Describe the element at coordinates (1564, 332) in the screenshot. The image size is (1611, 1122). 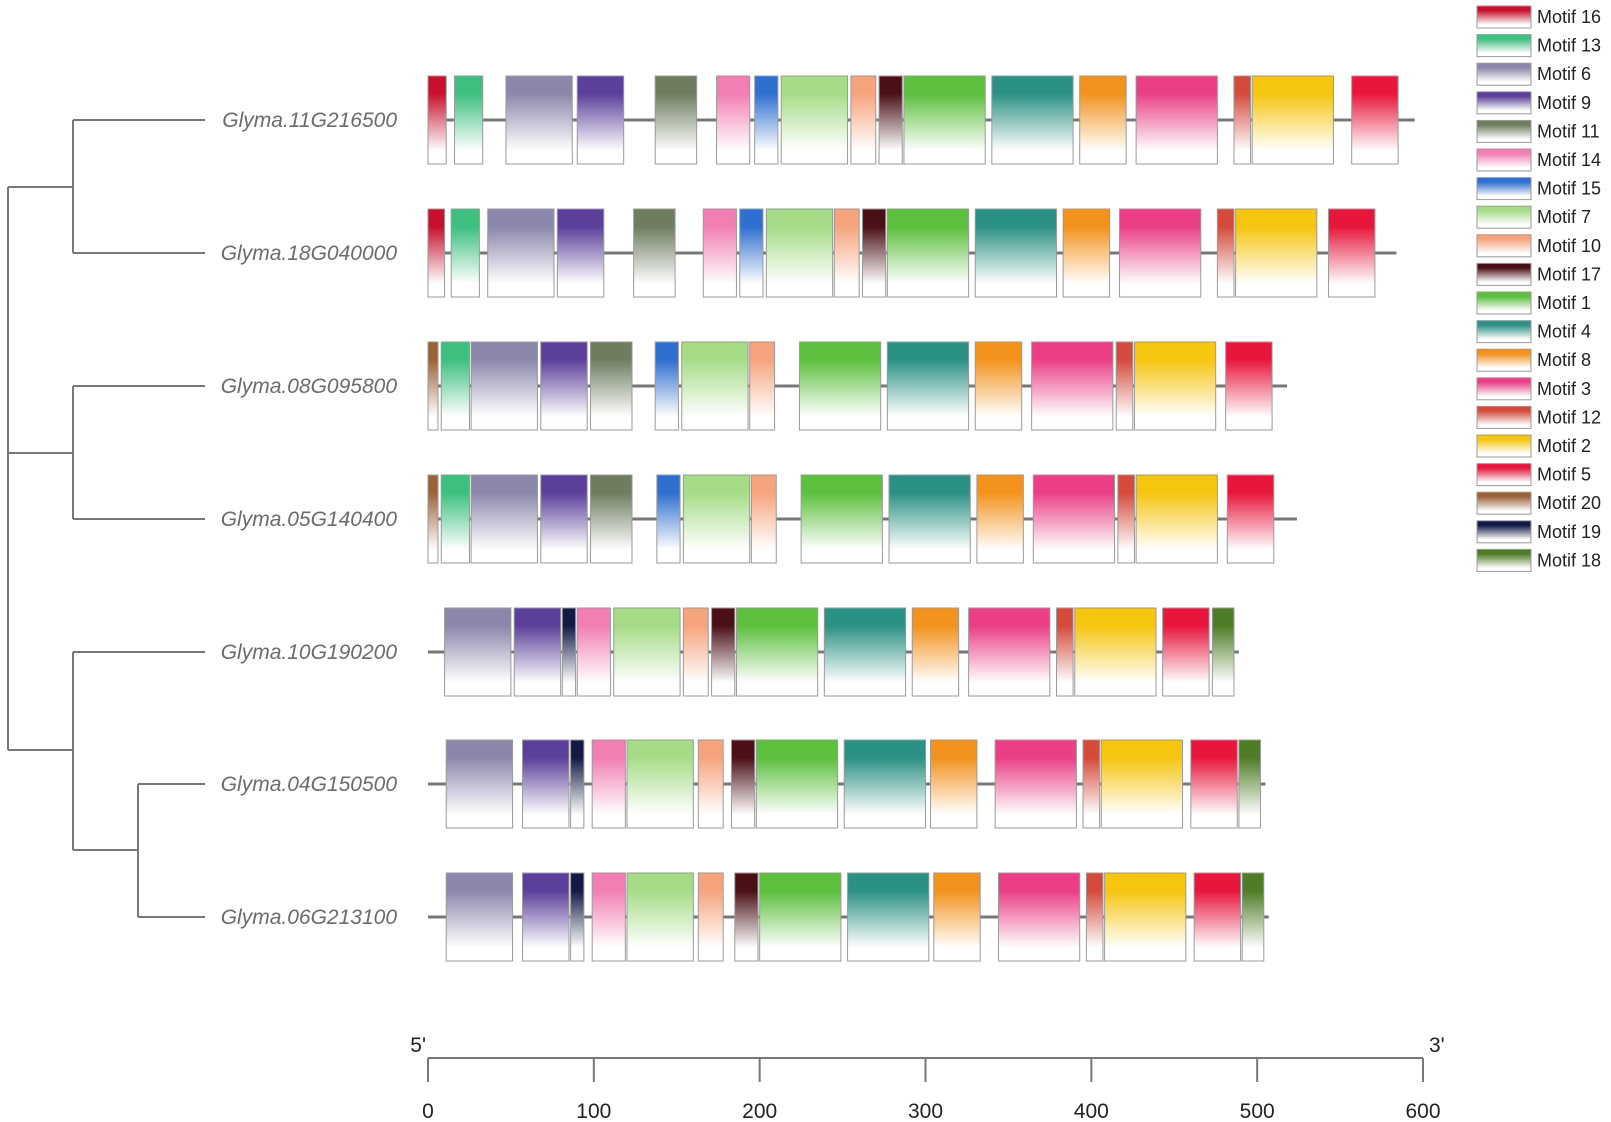
I see `legend-label: Motif 4` at that location.